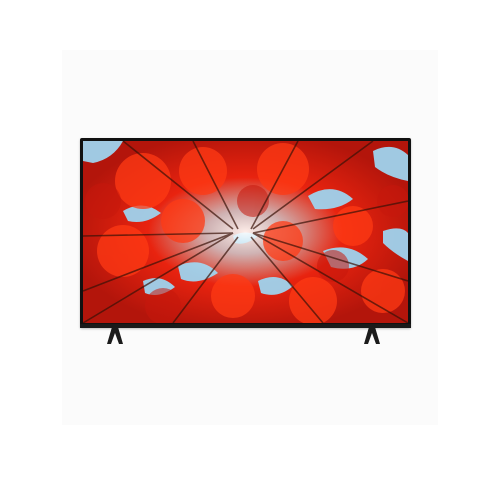  Describe the element at coordinates (372, 335) in the screenshot. I see `tv-right-stand-foot` at that location.